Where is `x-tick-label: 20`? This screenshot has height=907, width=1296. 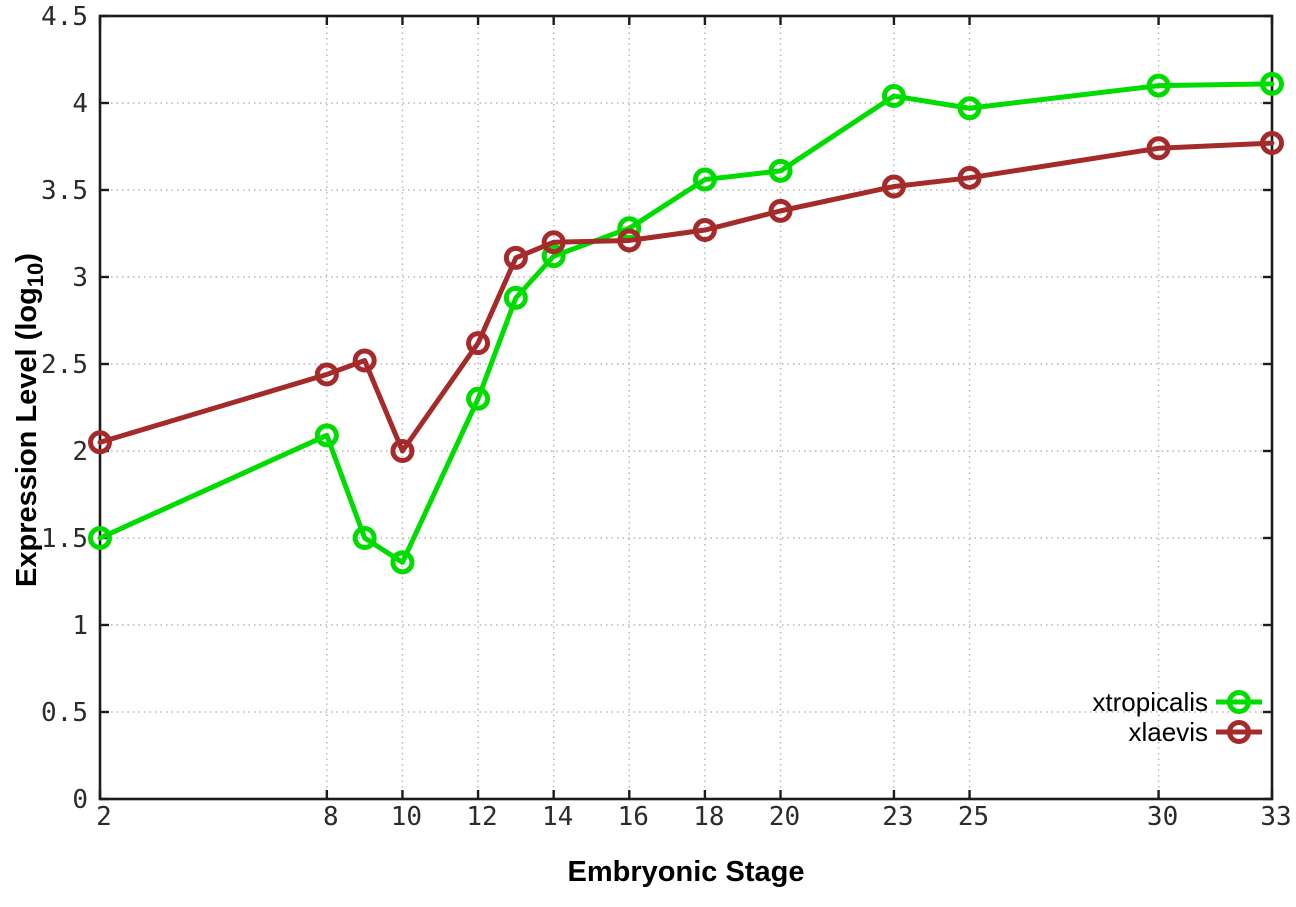
x-tick-label: 20 is located at coordinates (784, 817).